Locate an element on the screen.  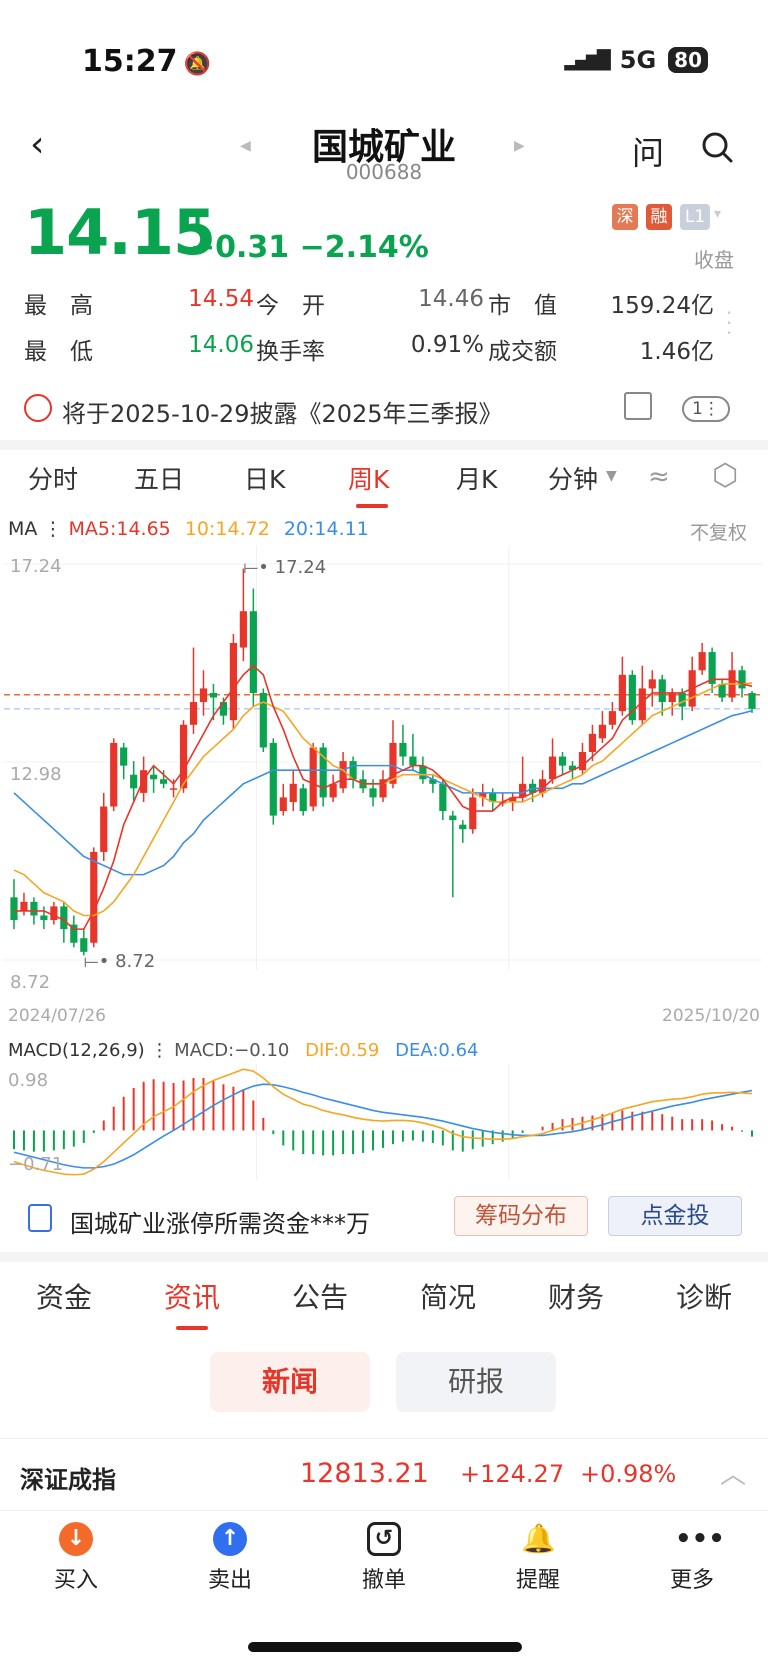
chart-settings-icon: ⬡ is located at coordinates (725, 475).